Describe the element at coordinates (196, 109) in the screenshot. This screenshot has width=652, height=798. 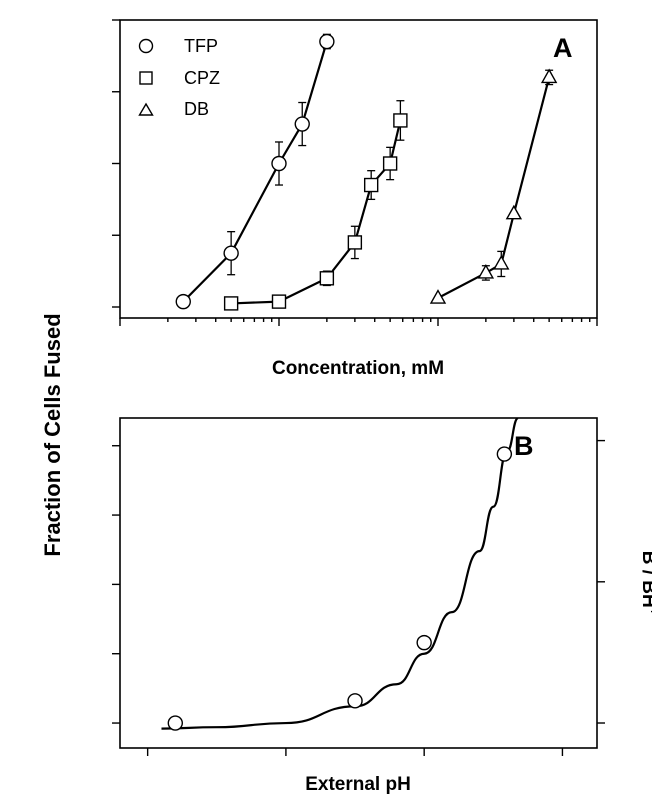
I see `legend-label-db: DB` at that location.